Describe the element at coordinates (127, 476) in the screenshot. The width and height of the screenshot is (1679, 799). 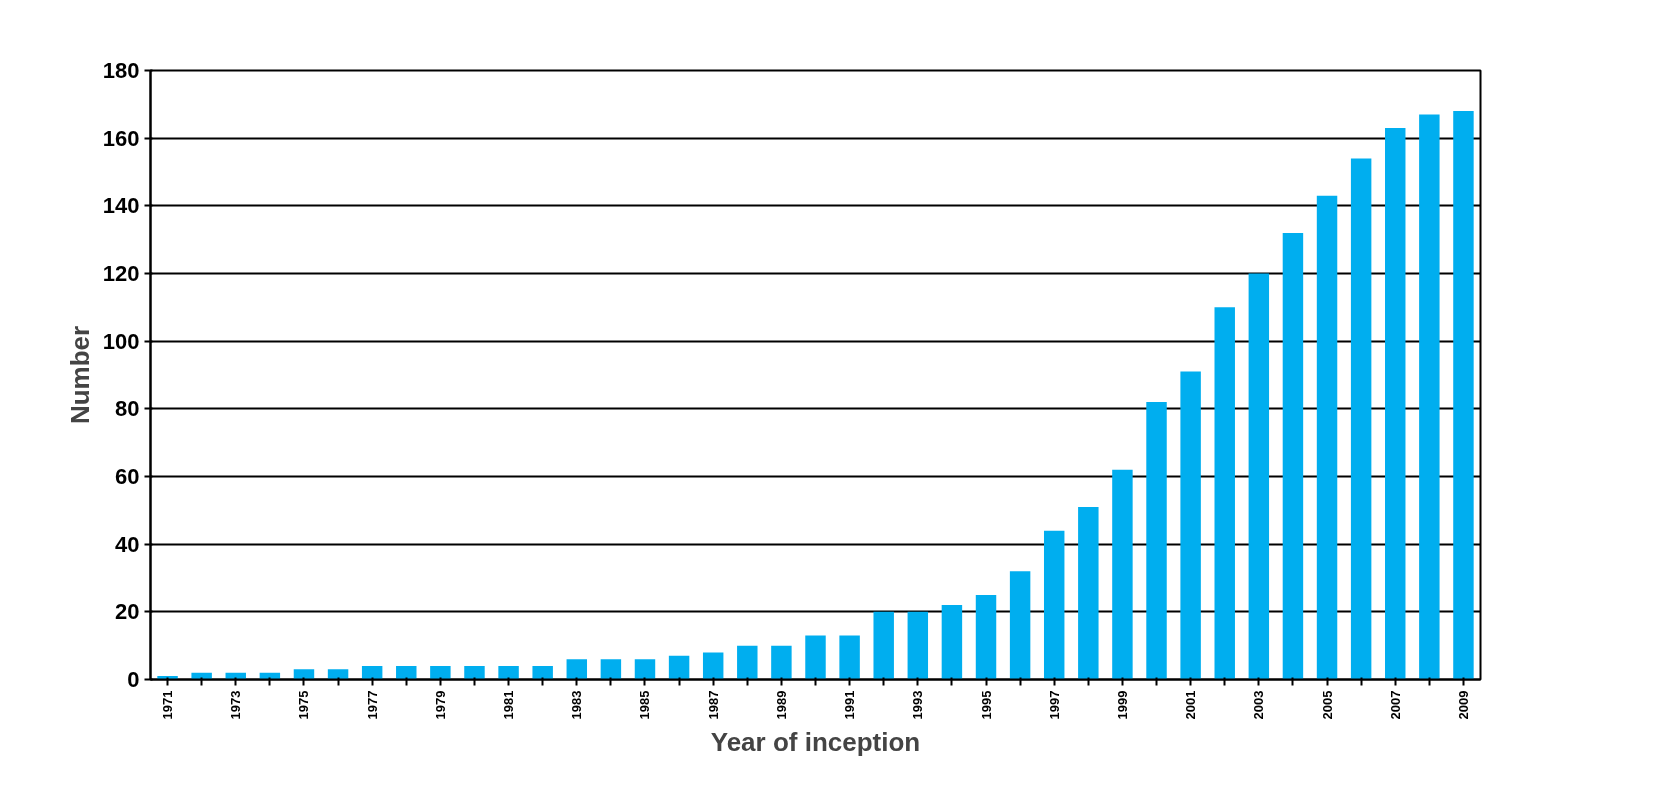
I see `y-tick-label: 60` at that location.